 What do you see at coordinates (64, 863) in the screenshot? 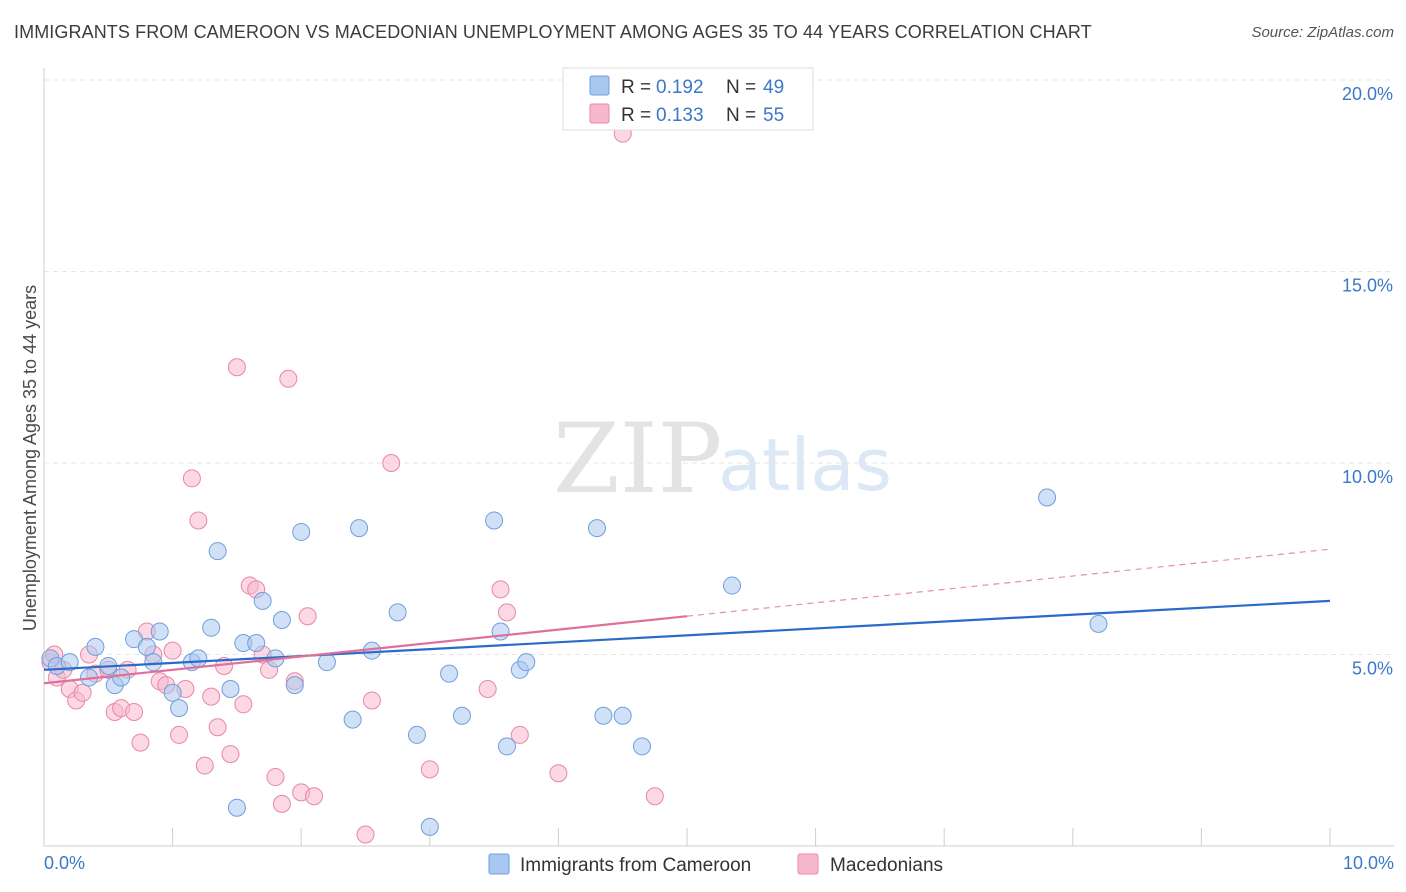
I see `x-tick-label-min: 0.0%` at bounding box center [64, 863].